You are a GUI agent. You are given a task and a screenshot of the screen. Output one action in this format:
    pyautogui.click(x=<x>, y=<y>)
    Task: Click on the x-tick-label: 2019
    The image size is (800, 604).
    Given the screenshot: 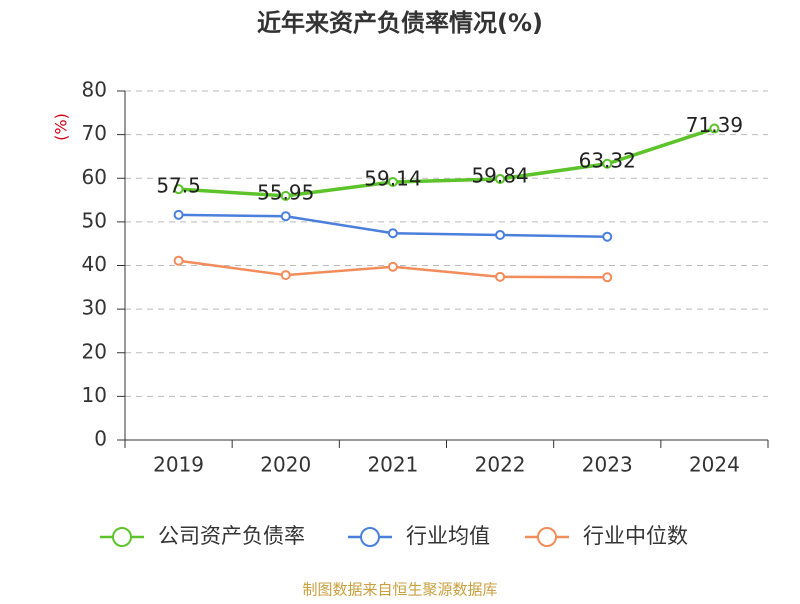 What is the action you would take?
    pyautogui.click(x=178, y=465)
    